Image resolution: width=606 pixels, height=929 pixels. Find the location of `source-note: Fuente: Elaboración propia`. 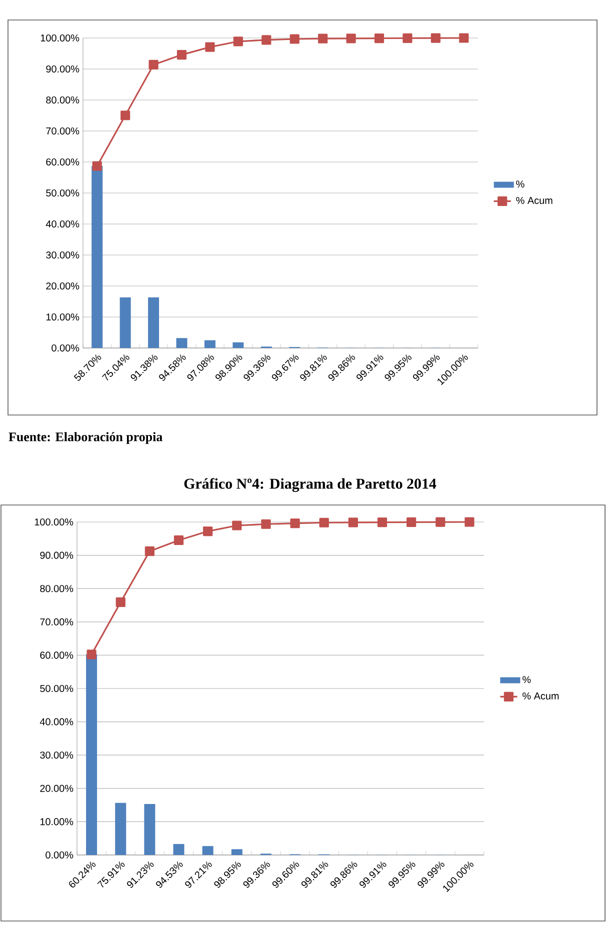

source-note: Fuente: Elaboración propia is located at coordinates (85, 438).